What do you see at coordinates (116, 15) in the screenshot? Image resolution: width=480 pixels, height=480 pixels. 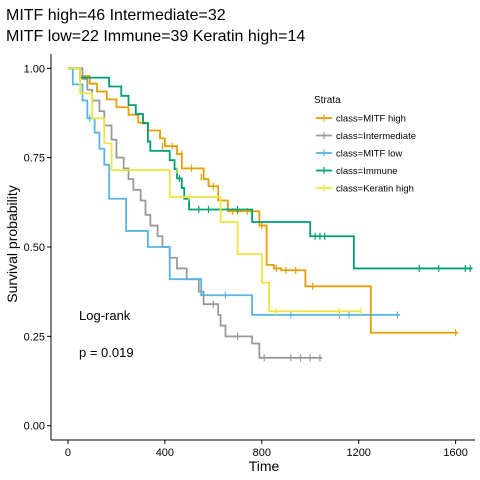 I see `chart-title-line1: MITF high=46 Intermediate=32` at bounding box center [116, 15].